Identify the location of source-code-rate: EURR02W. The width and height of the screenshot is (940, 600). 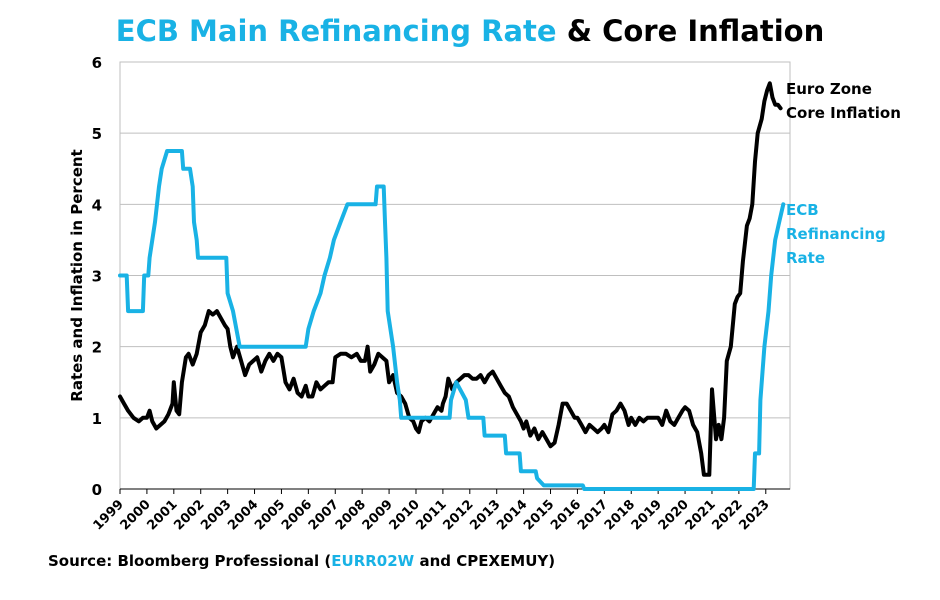
(373, 561).